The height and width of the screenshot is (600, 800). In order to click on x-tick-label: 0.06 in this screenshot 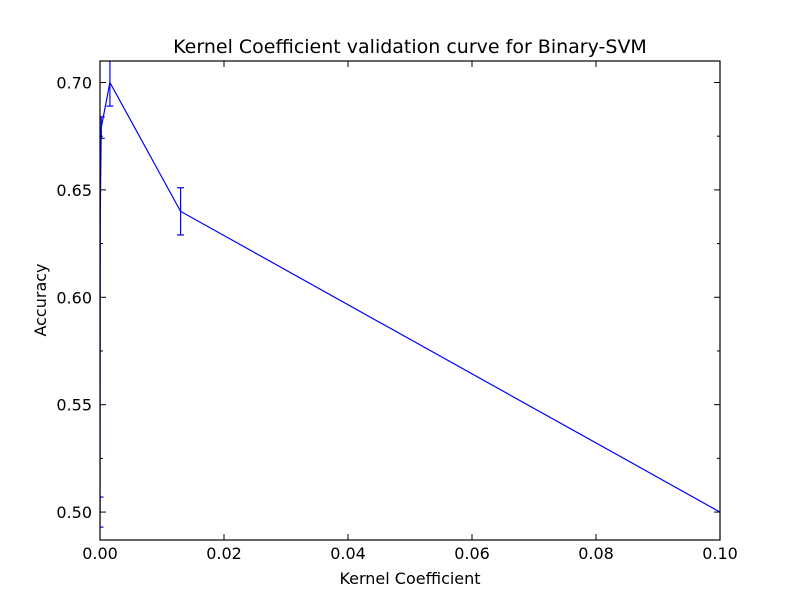, I will do `click(472, 553)`.